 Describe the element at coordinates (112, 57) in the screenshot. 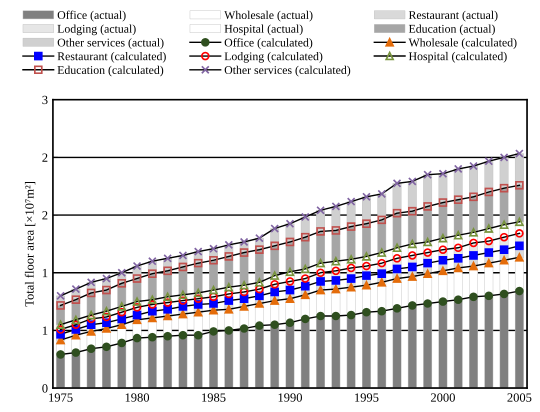

I see `legend-label: Restaurant (calculated)` at that location.